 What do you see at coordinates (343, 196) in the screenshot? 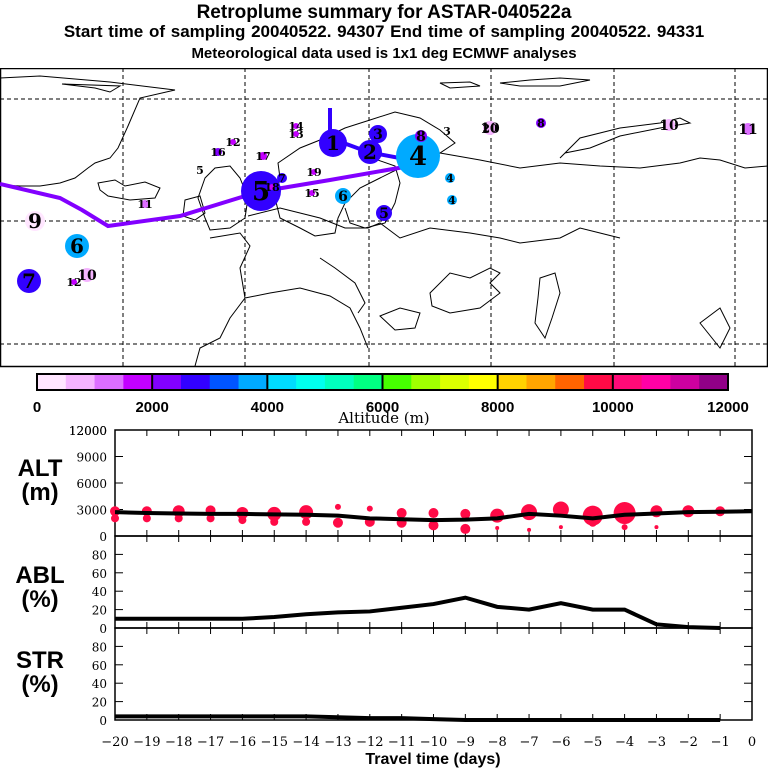
I see `cluster-marker: 6` at bounding box center [343, 196].